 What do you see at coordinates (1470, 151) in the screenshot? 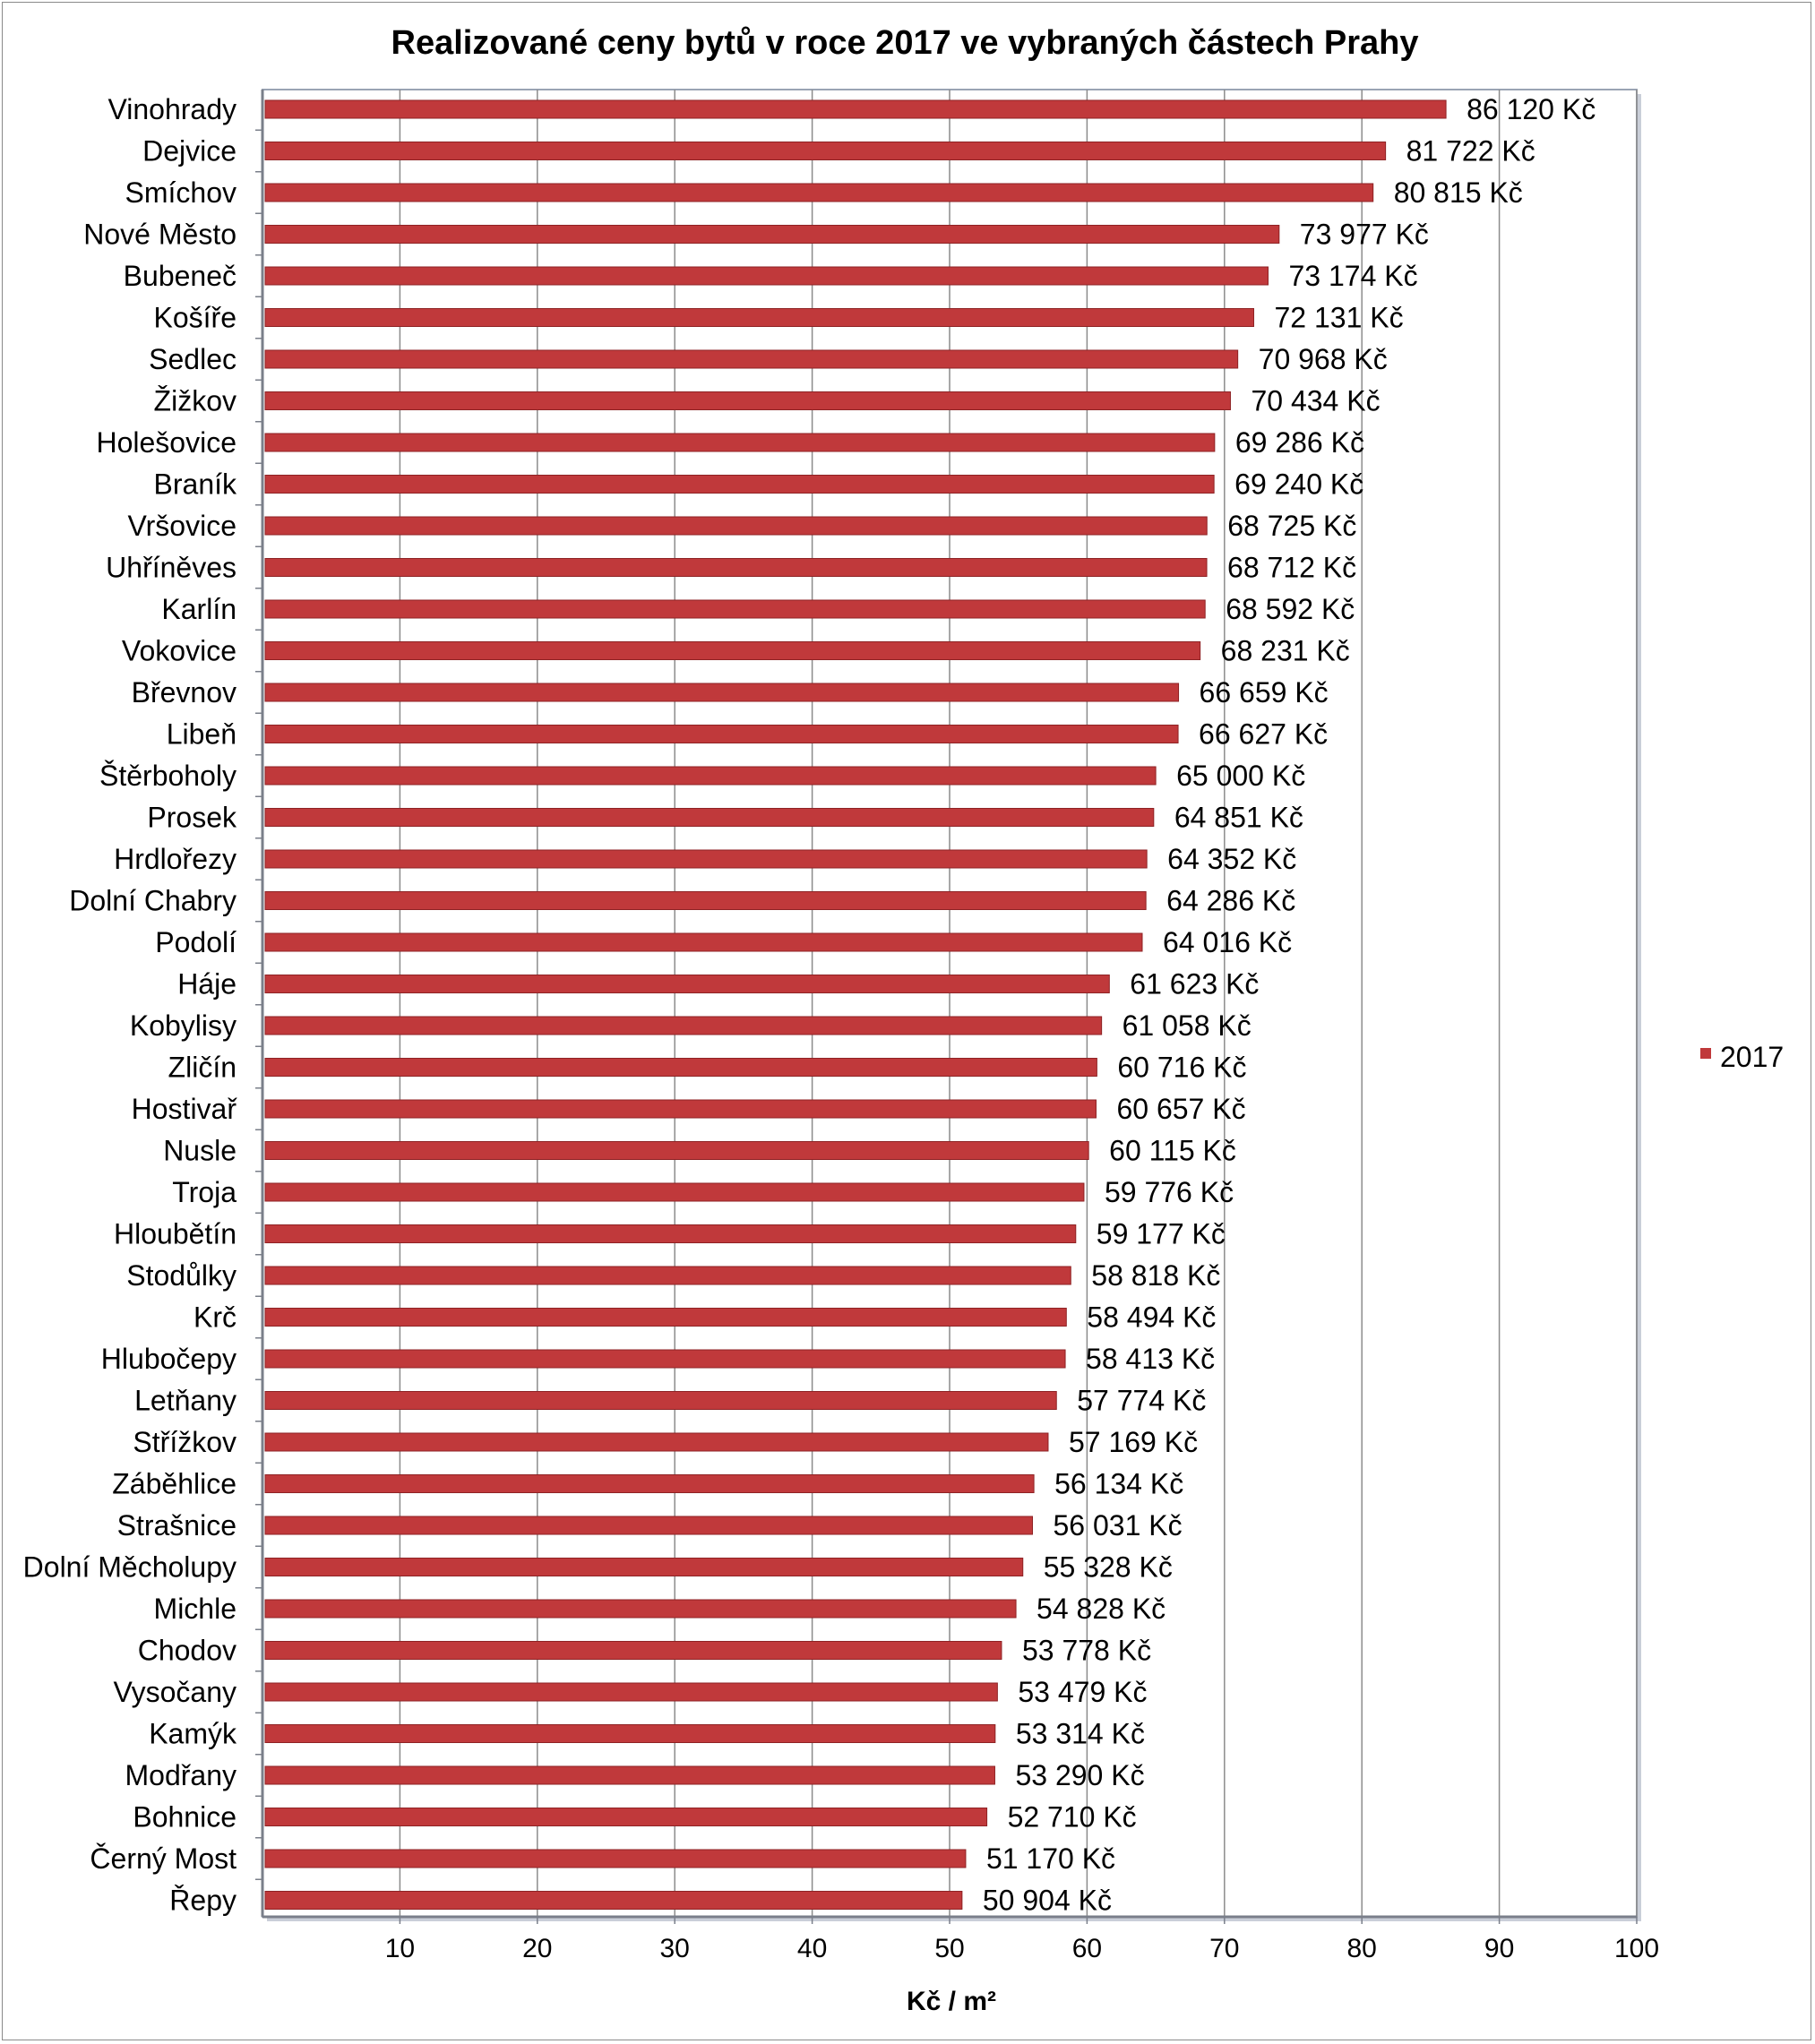
I see `data-label: 81 722 Kč` at bounding box center [1470, 151].